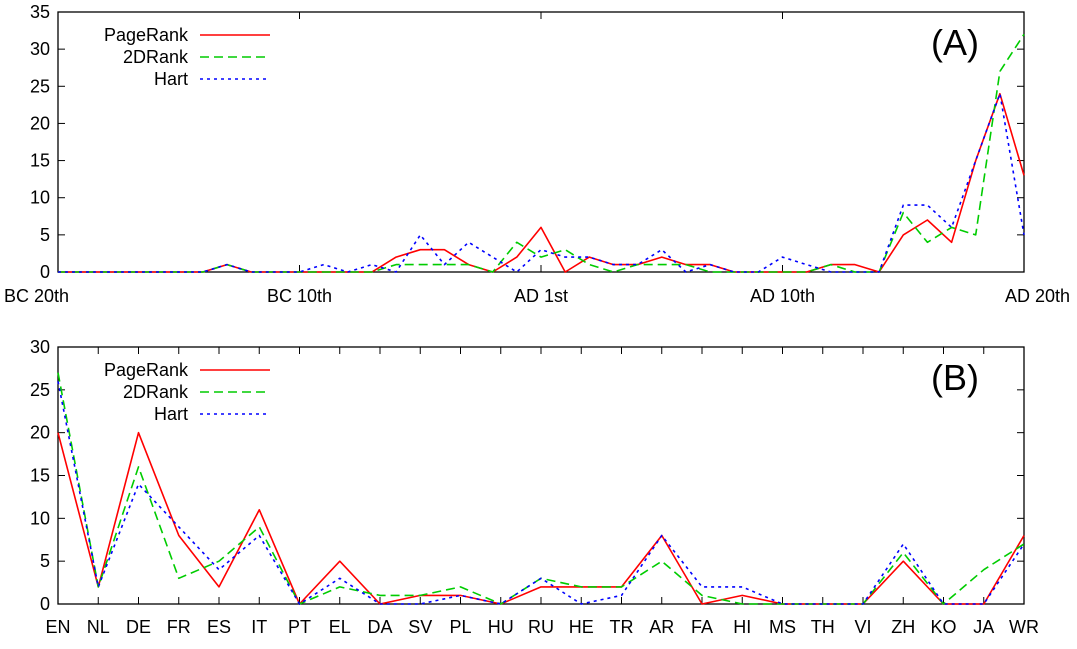  Describe the element at coordinates (219, 627) in the screenshot. I see `x-tick-label: ES` at that location.